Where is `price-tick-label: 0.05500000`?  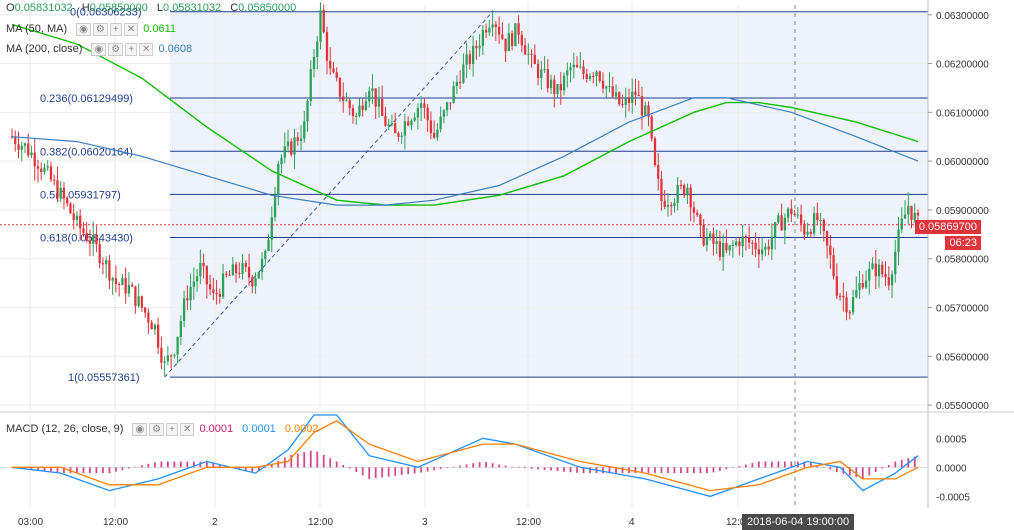
price-tick-label: 0.05500000 is located at coordinates (962, 406).